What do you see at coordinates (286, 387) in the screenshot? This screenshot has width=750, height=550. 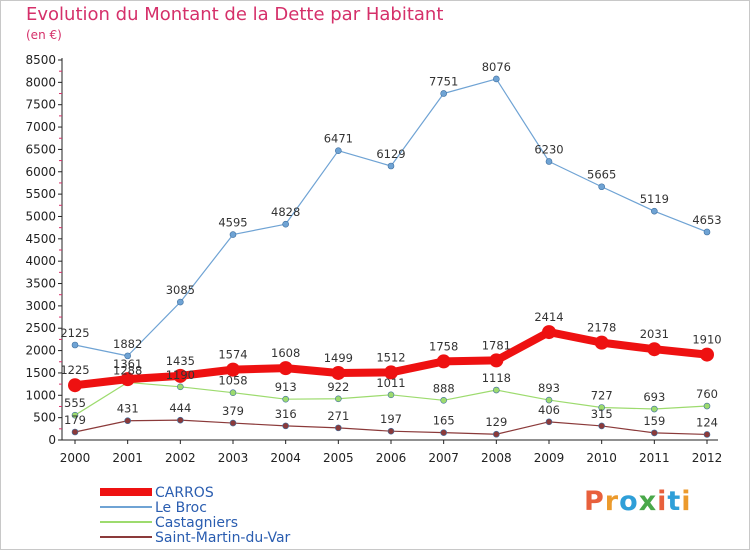 I see `data-label-castagniers: 913` at bounding box center [286, 387].